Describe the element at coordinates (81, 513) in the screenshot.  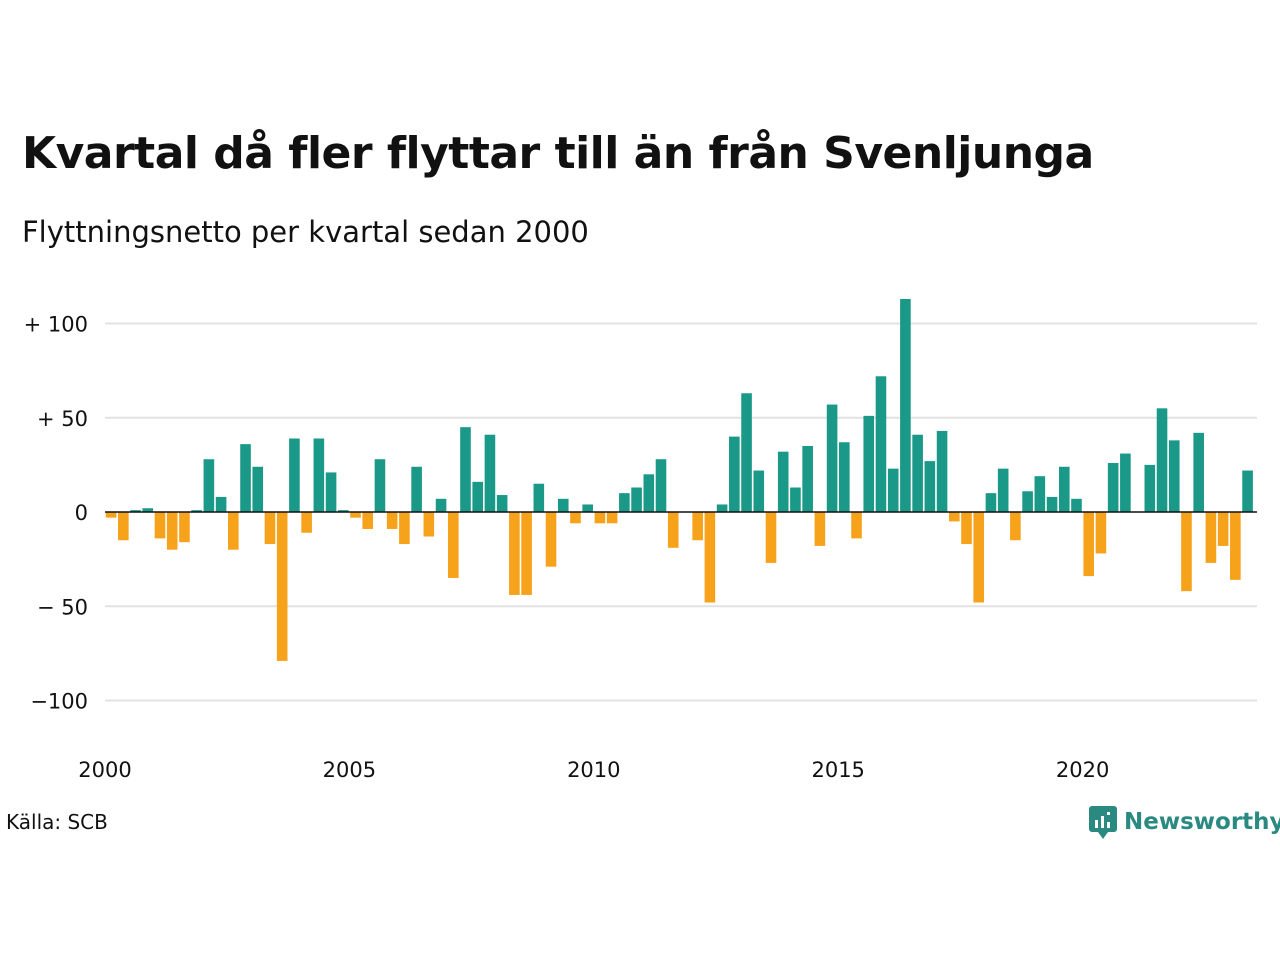
I see `y-tick-label: 0` at that location.